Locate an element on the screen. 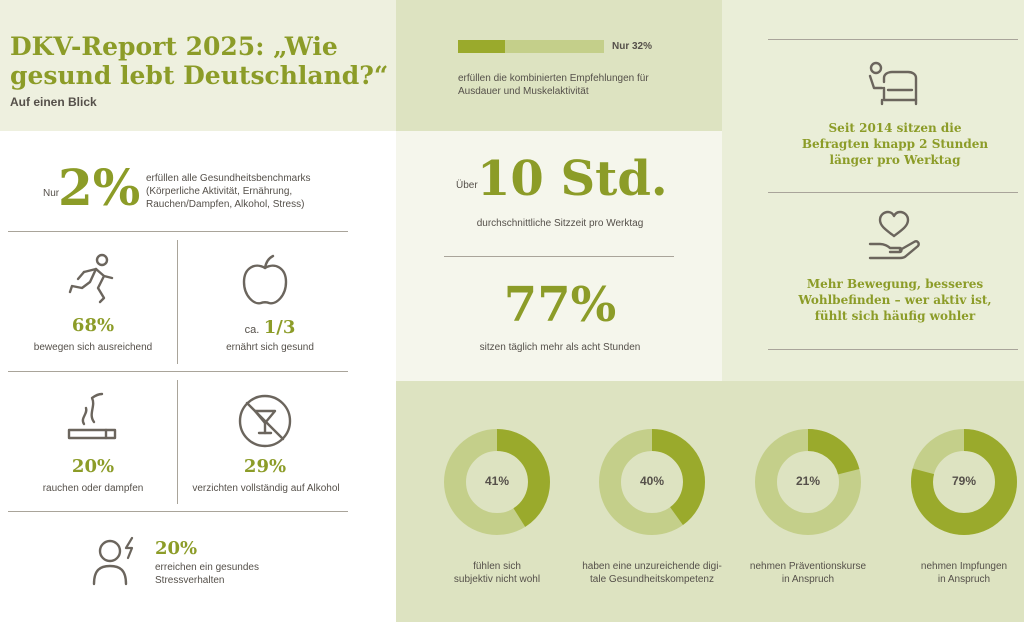  apple-icon is located at coordinates (265, 281).